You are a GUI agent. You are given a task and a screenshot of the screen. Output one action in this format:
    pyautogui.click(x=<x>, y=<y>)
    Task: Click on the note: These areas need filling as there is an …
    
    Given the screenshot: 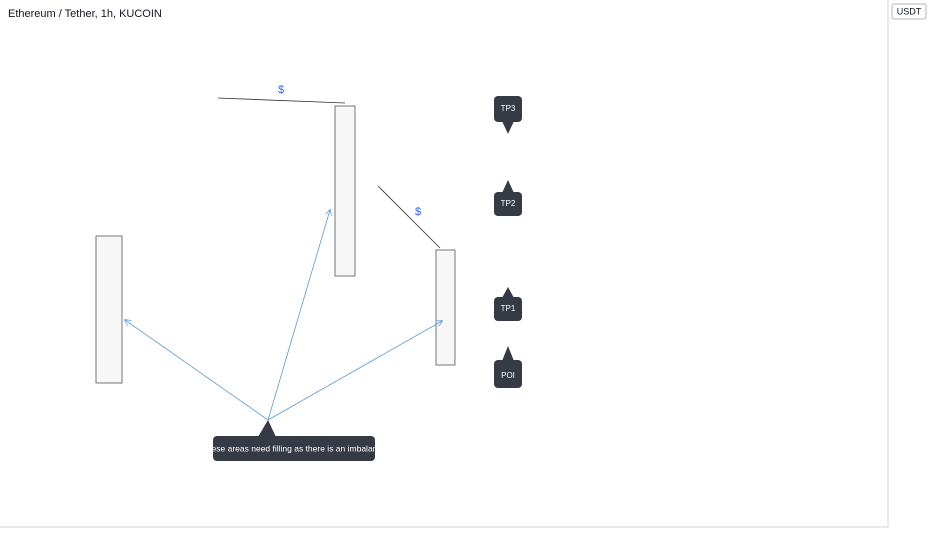 What is the action you would take?
    pyautogui.click(x=294, y=448)
    